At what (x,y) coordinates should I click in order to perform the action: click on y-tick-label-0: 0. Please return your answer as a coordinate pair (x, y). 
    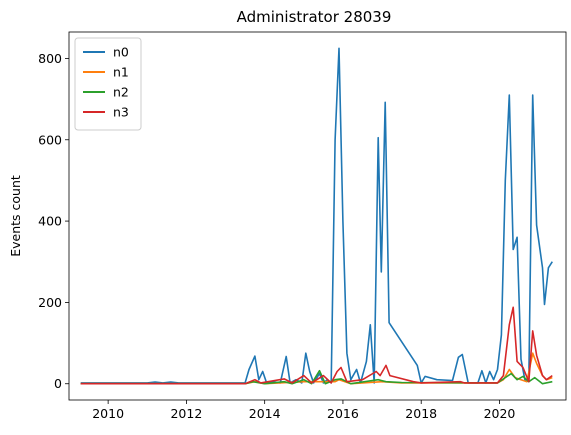
    Looking at the image, I should click on (58, 383).